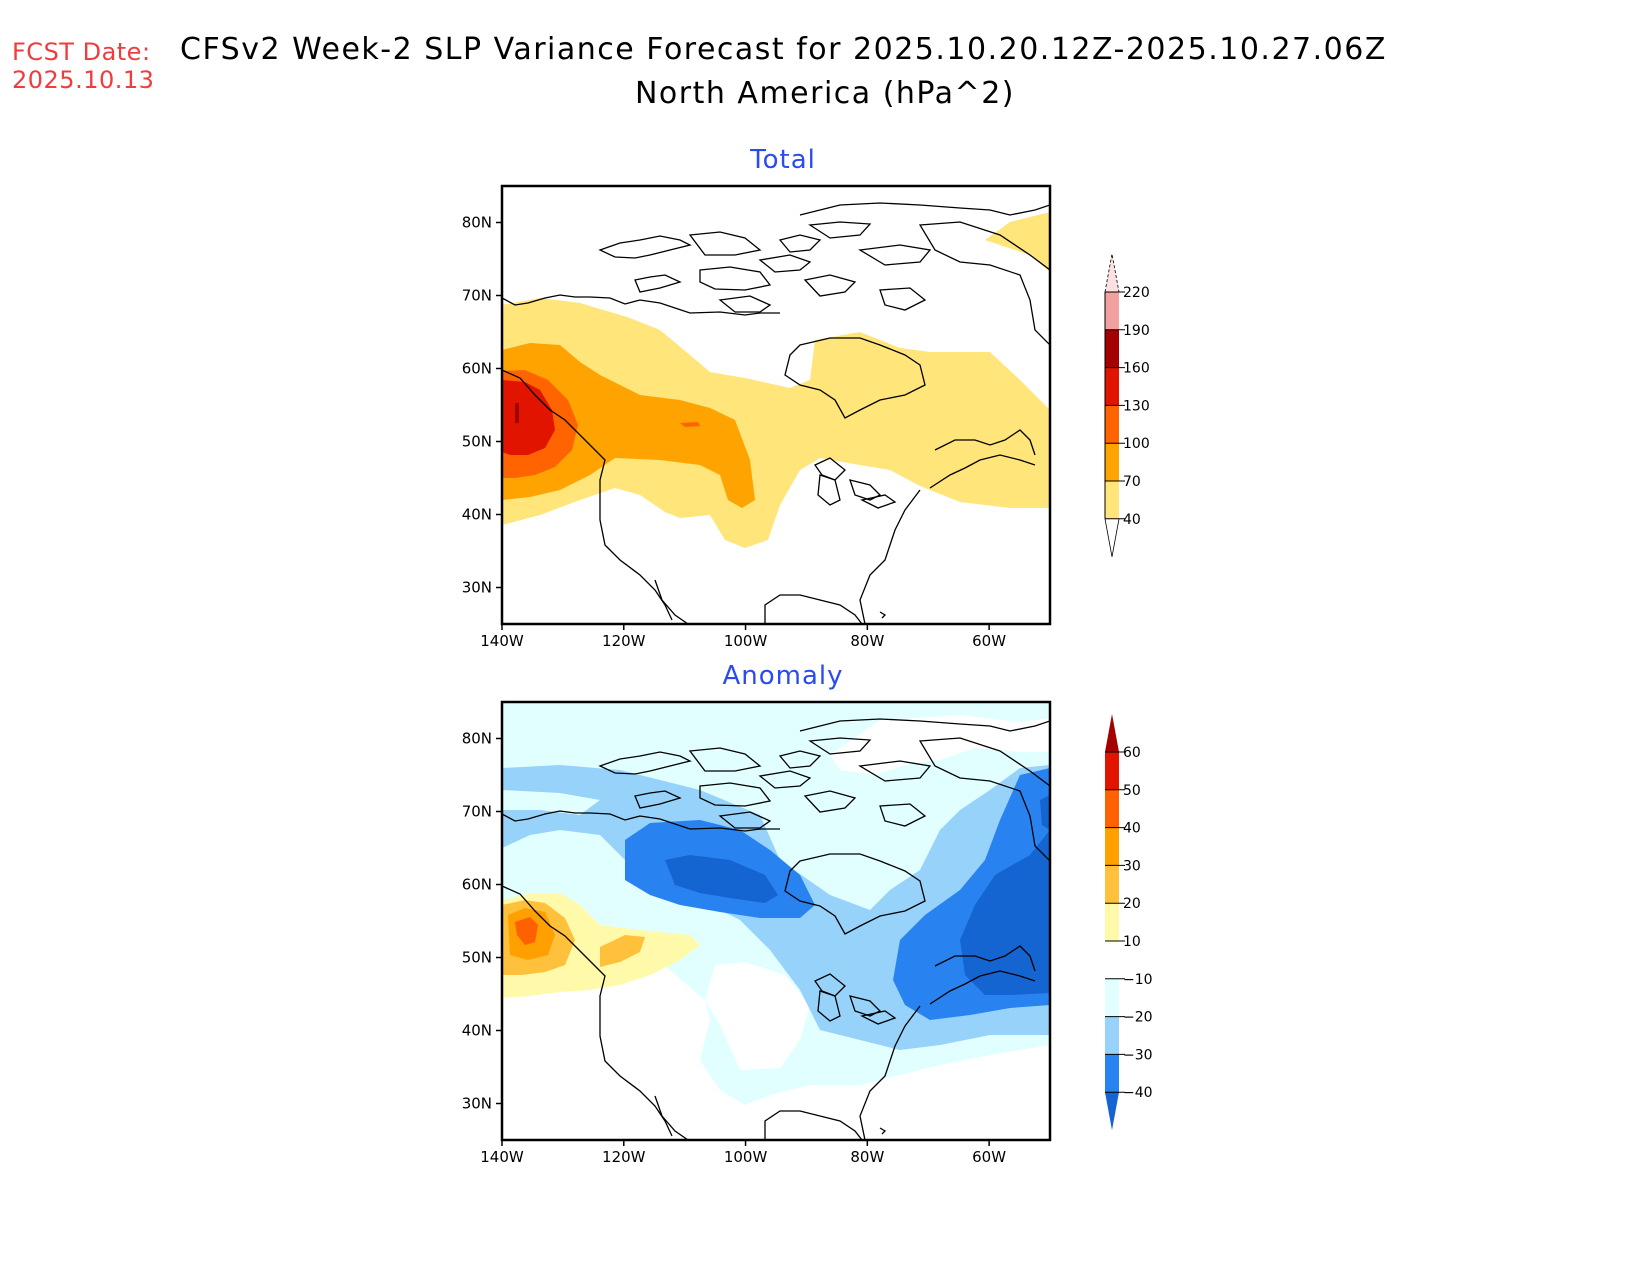 This screenshot has width=1650, height=1275. I want to click on colorbar-label: −10, so click(1138, 980).